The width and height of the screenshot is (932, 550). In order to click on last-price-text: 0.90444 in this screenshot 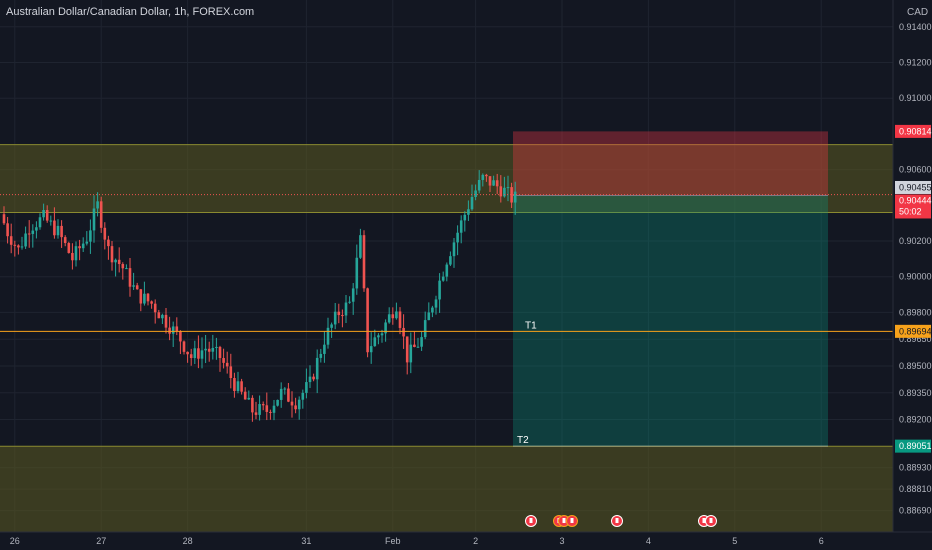, I will do `click(915, 200)`.